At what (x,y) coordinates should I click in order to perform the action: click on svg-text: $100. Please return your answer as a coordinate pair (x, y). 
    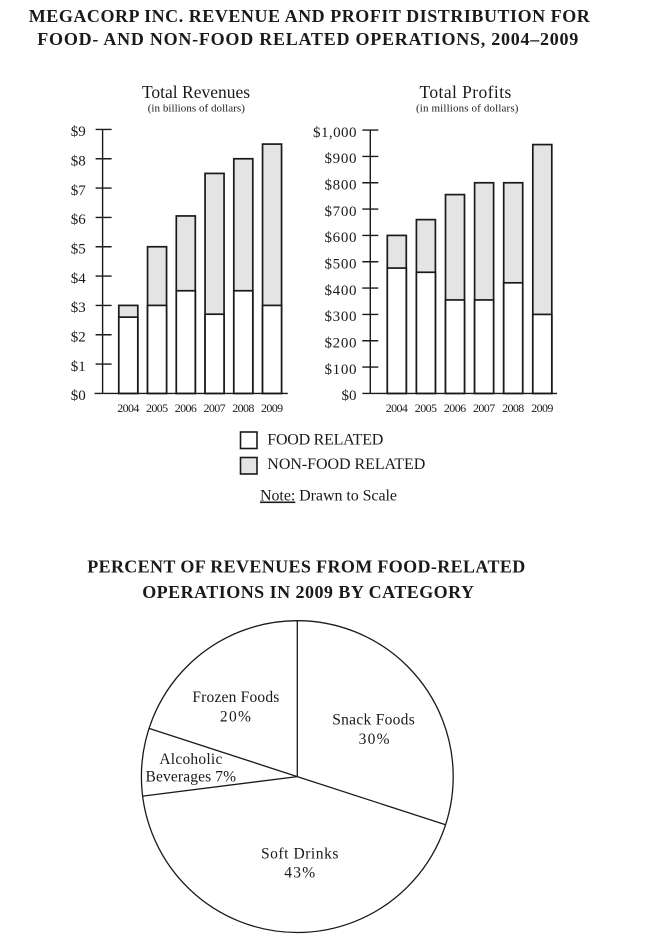
    Looking at the image, I should click on (341, 370).